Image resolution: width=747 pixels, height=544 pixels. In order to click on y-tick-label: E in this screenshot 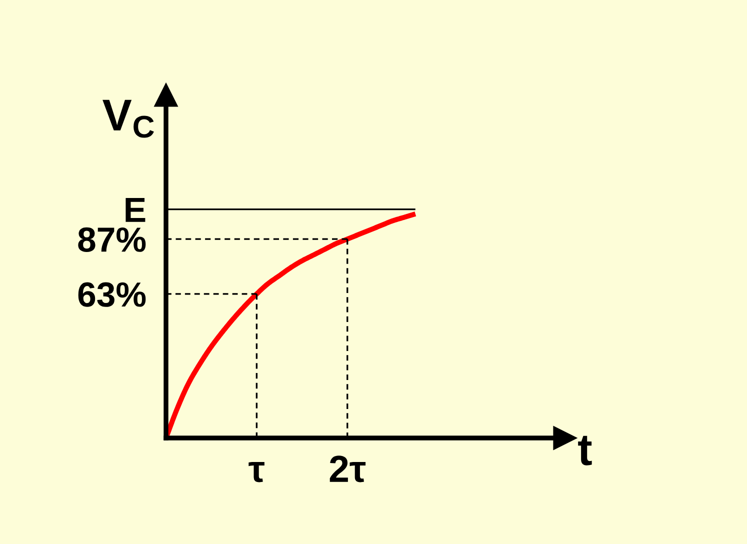, I will do `click(136, 210)`.